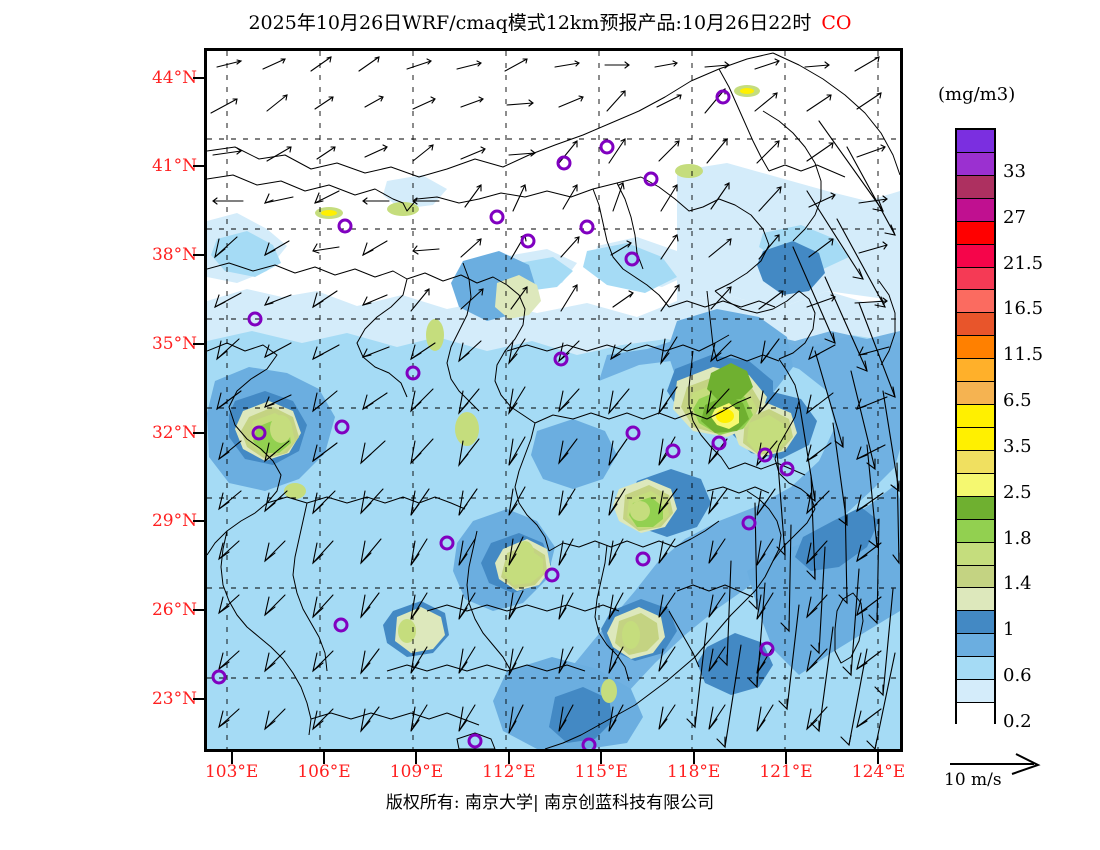 This screenshot has height=850, width=1100. I want to click on lat-tick-label: 23°N, so click(174, 698).